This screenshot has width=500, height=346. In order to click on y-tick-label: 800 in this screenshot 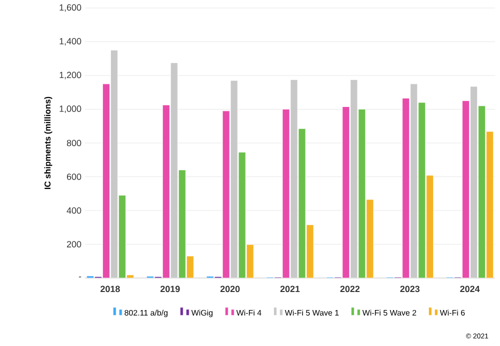, I will do `click(74, 143)`.